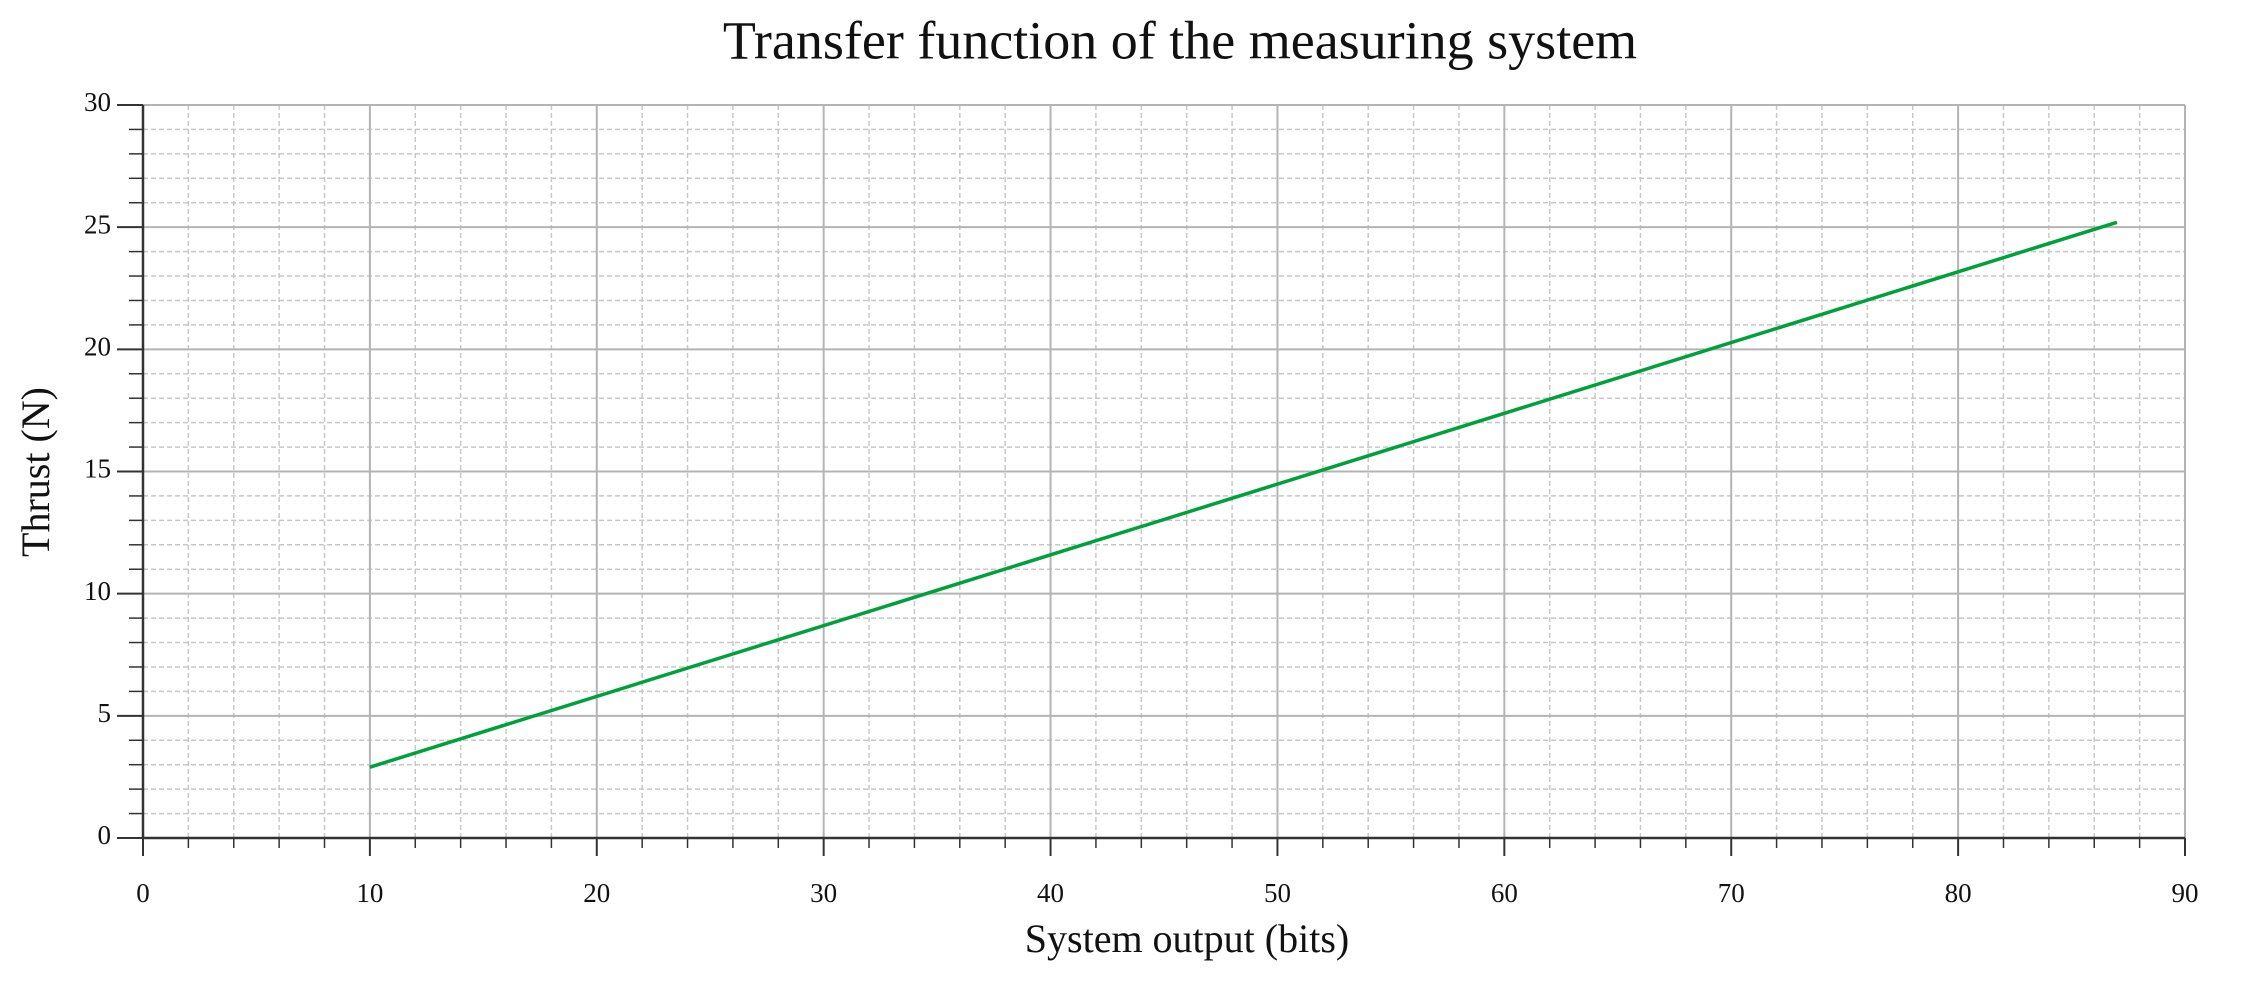  Describe the element at coordinates (1277, 893) in the screenshot. I see `x-tick-label: 50` at that location.